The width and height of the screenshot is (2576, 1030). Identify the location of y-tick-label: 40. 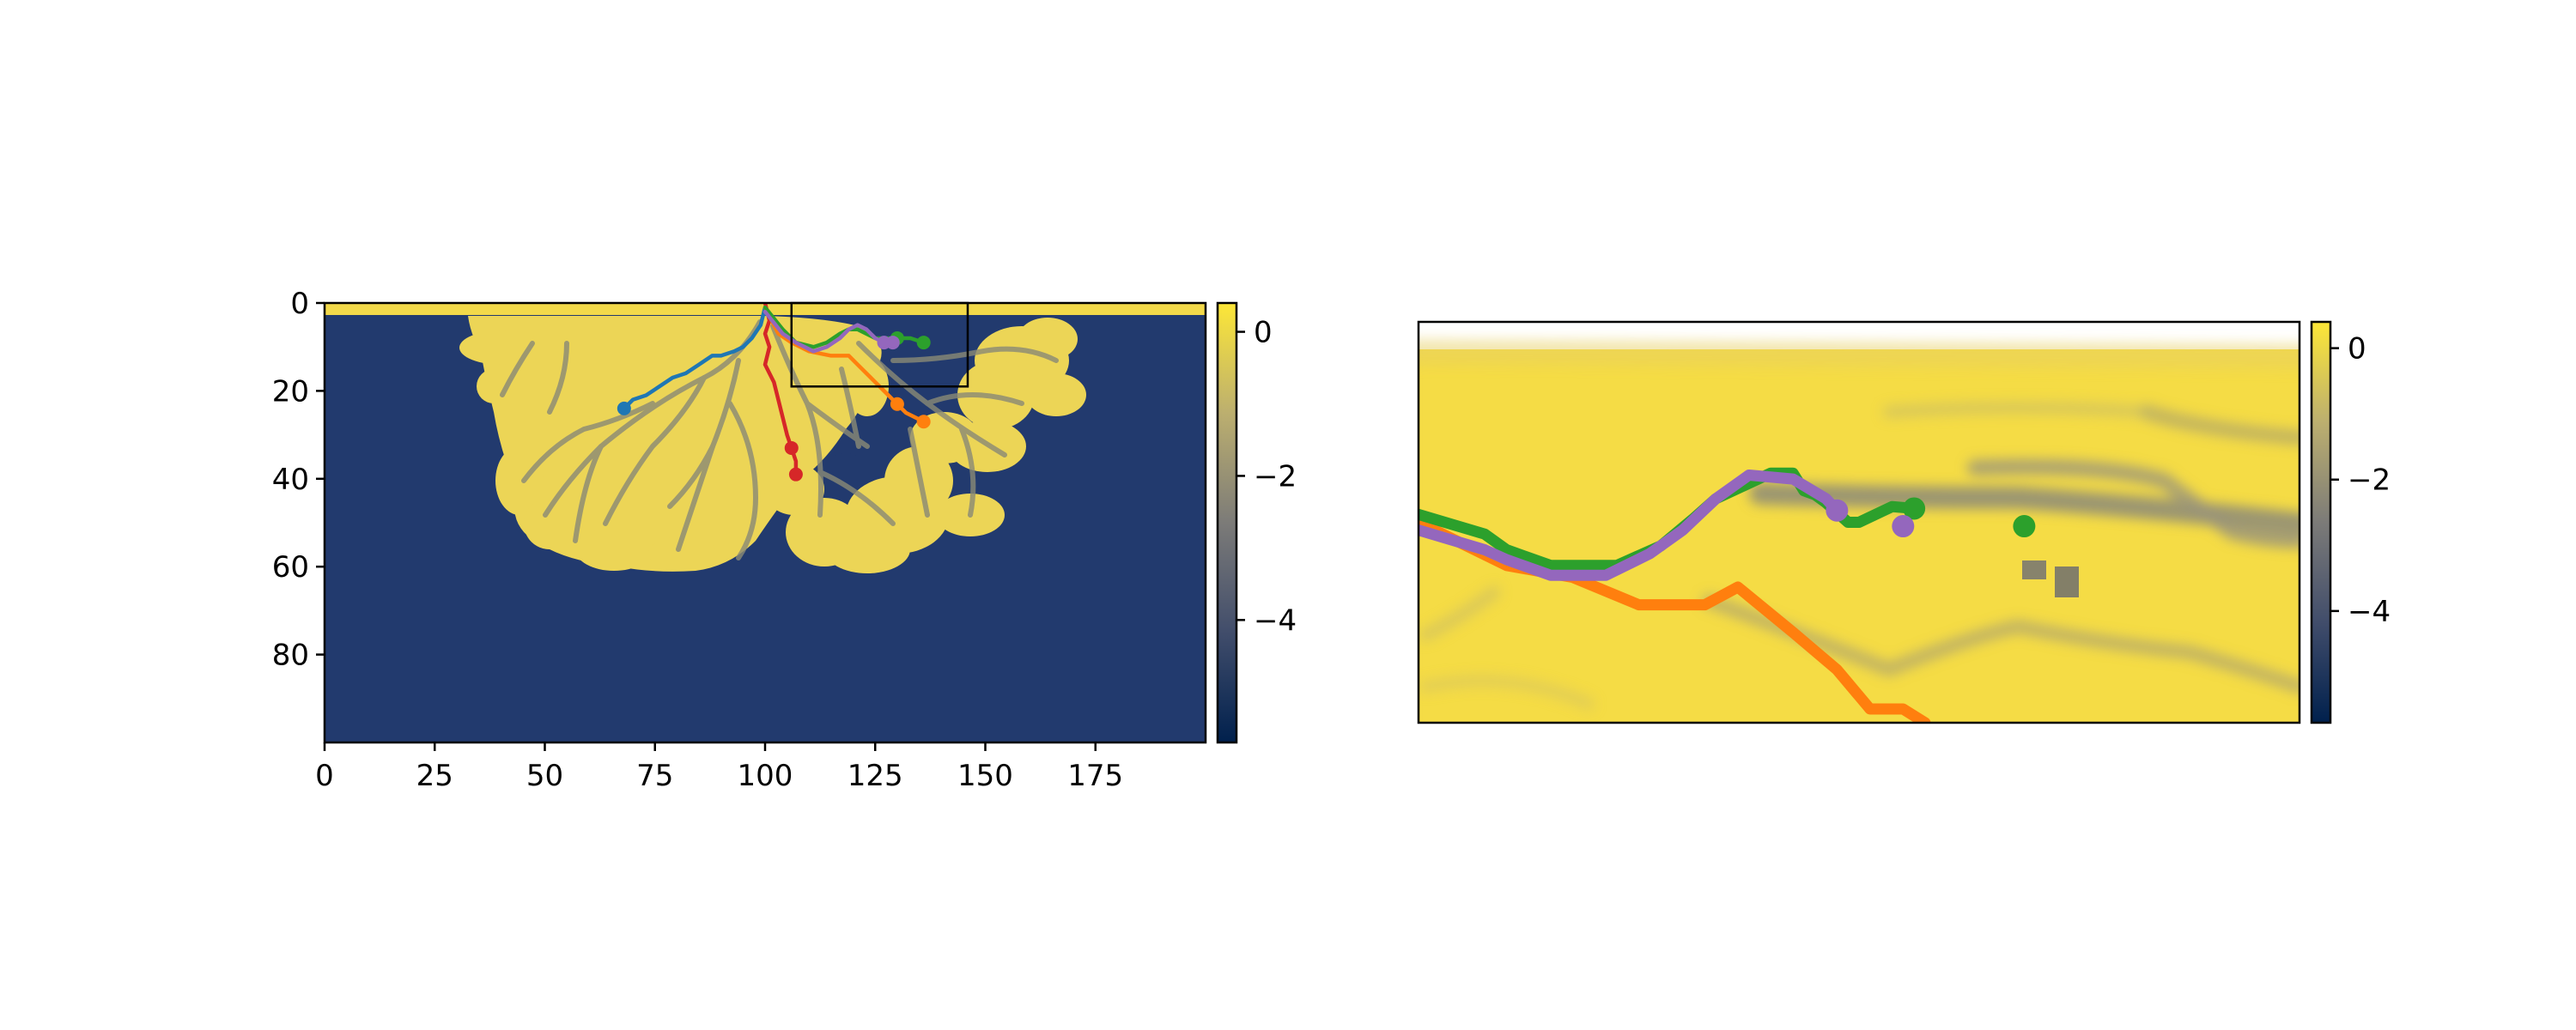
(291, 480).